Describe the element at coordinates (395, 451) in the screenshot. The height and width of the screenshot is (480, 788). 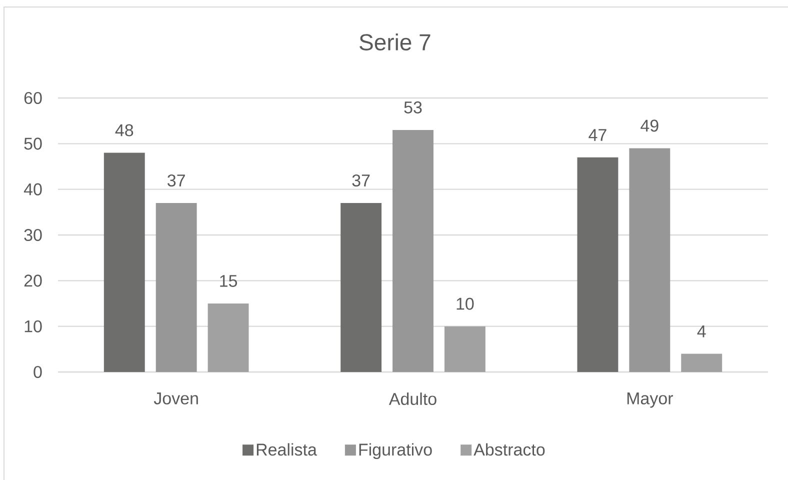
I see `legend-label: Figurativo` at that location.